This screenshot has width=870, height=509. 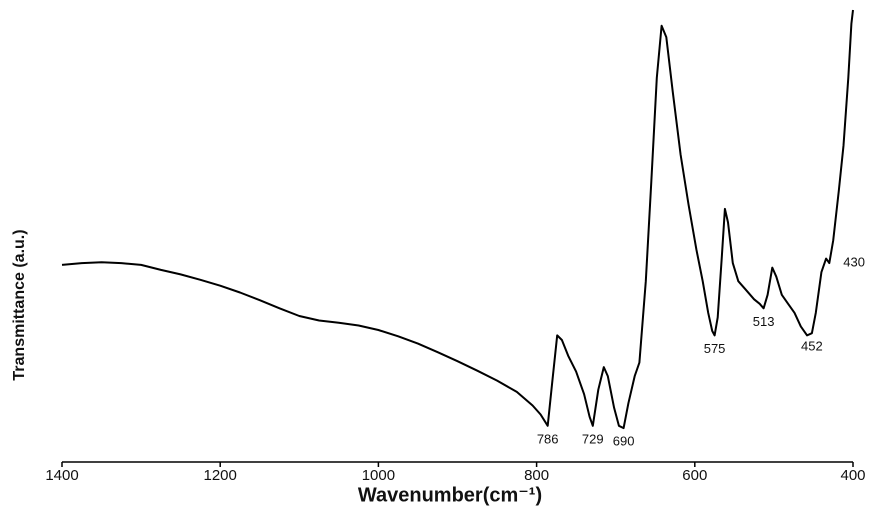 I want to click on peak-label: 786, so click(x=548, y=438).